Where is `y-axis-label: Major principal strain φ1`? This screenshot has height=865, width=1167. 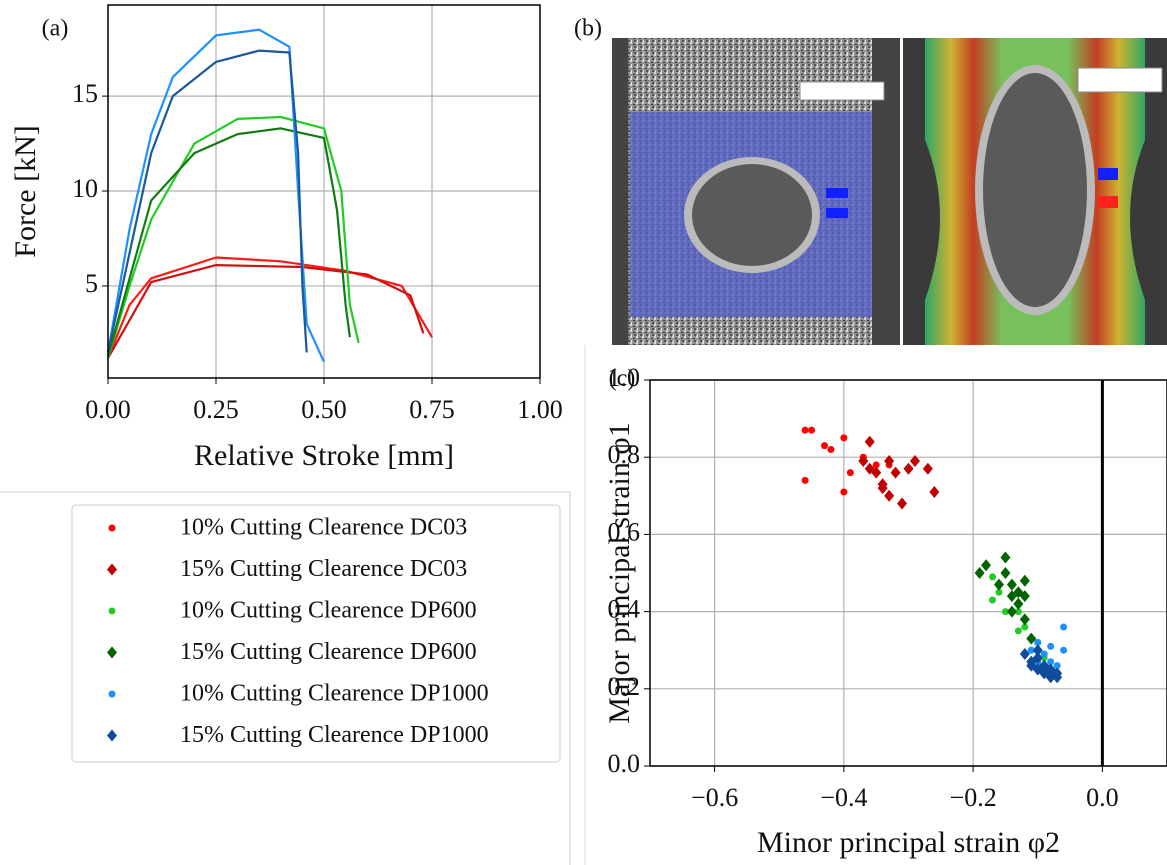 y-axis-label: Major principal strain φ1 is located at coordinates (619, 572).